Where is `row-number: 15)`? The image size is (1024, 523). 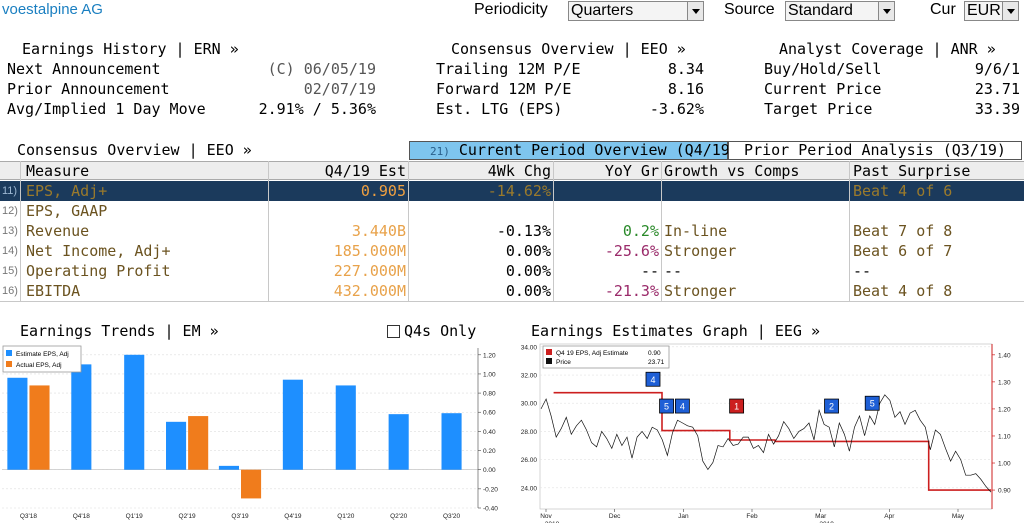 row-number: 15) is located at coordinates (10, 271).